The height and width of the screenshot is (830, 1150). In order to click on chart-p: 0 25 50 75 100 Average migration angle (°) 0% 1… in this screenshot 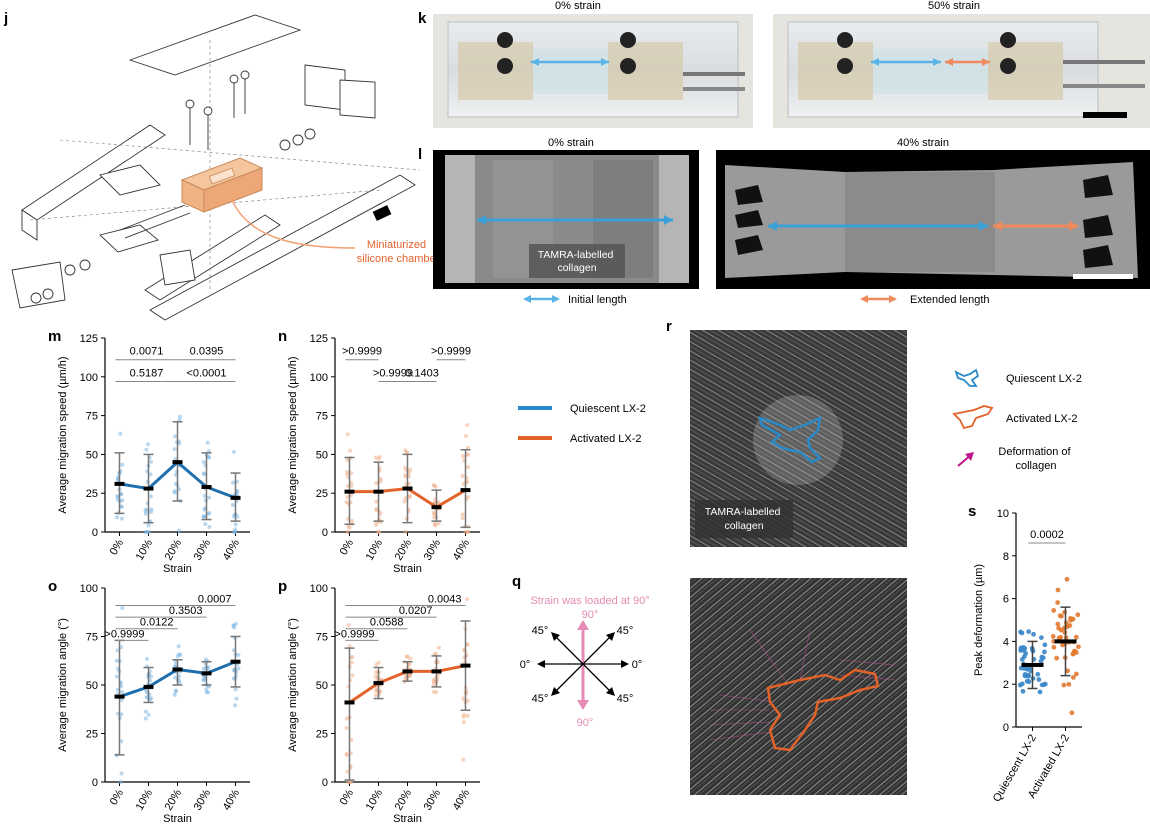, I will do `click(383, 704)`.